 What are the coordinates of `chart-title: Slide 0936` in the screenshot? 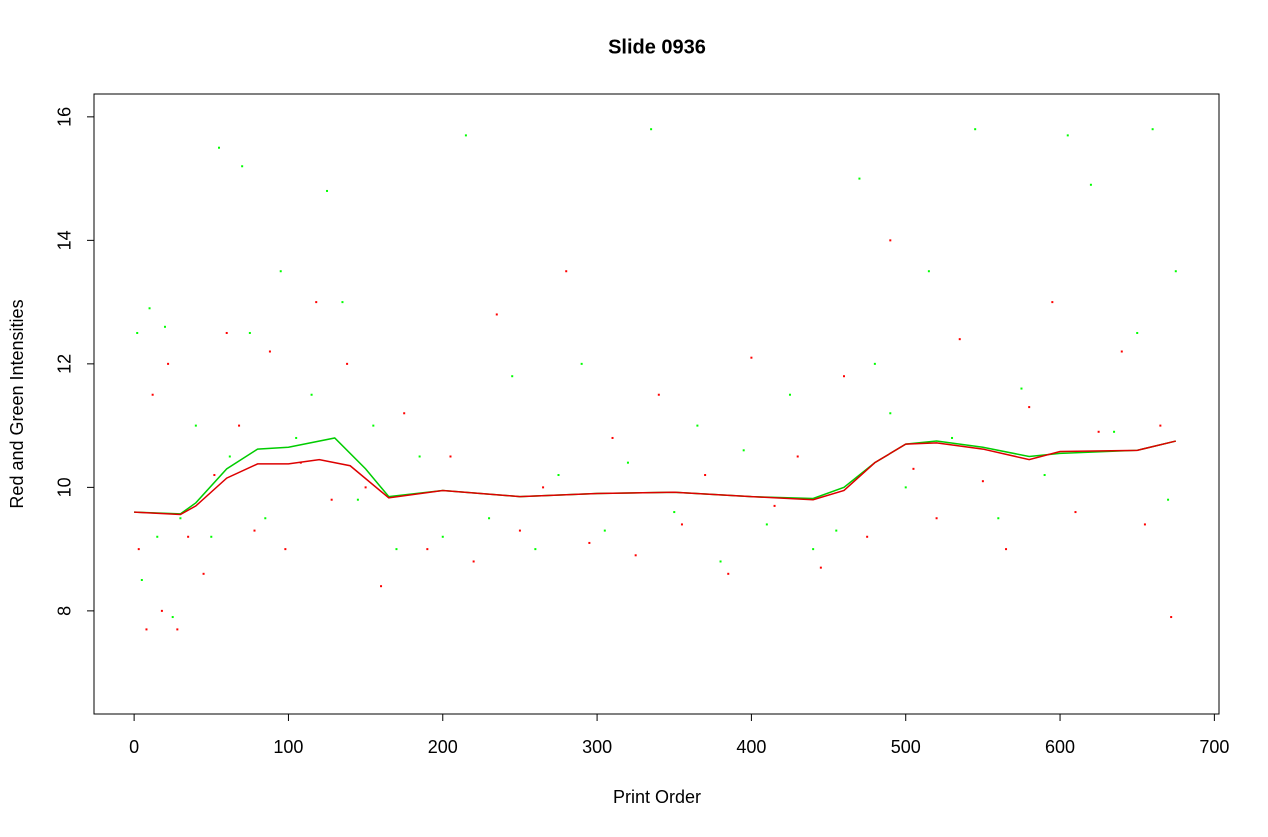 It's located at (657, 47).